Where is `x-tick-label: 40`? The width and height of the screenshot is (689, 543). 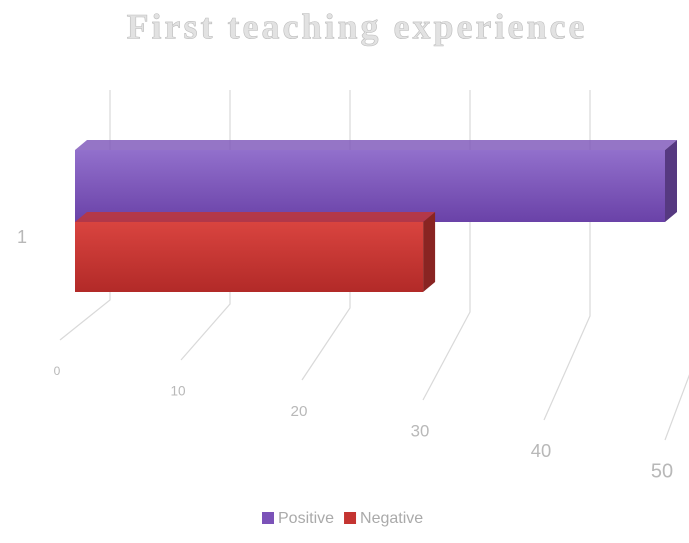 x-tick-label: 40 is located at coordinates (541, 450).